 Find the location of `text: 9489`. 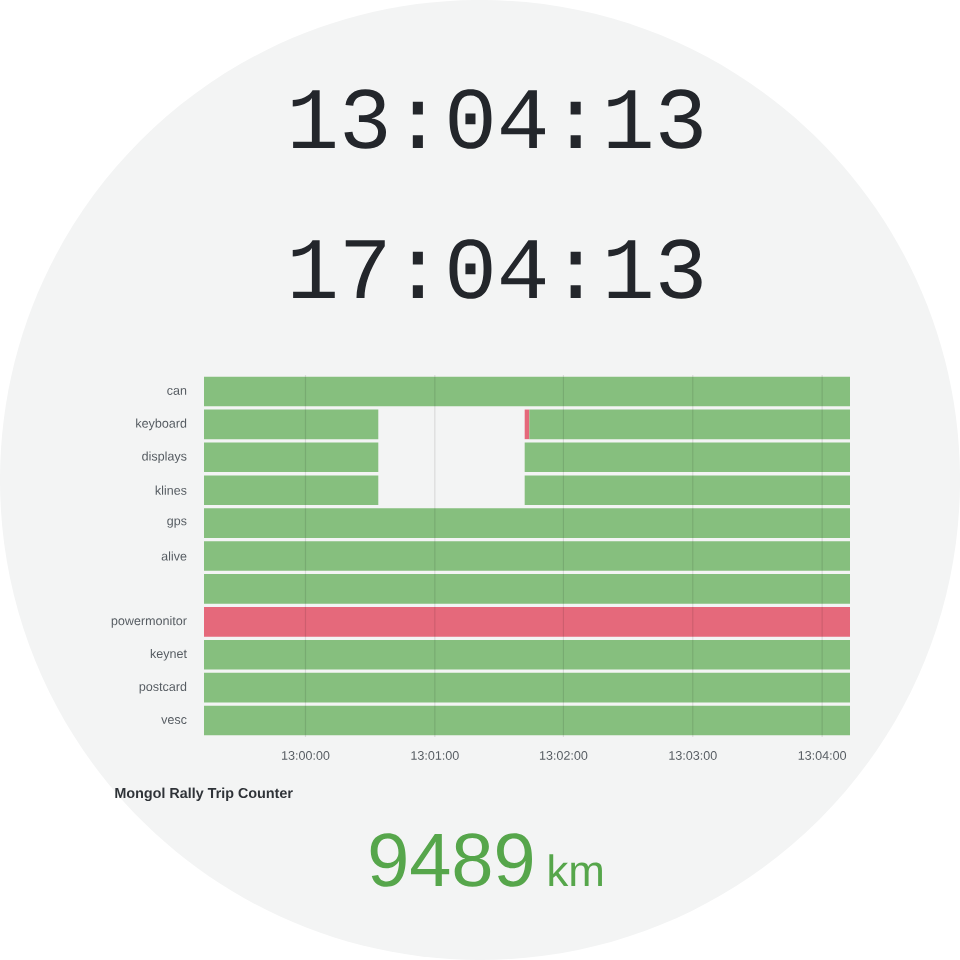

text: 9489 is located at coordinates (451, 860).